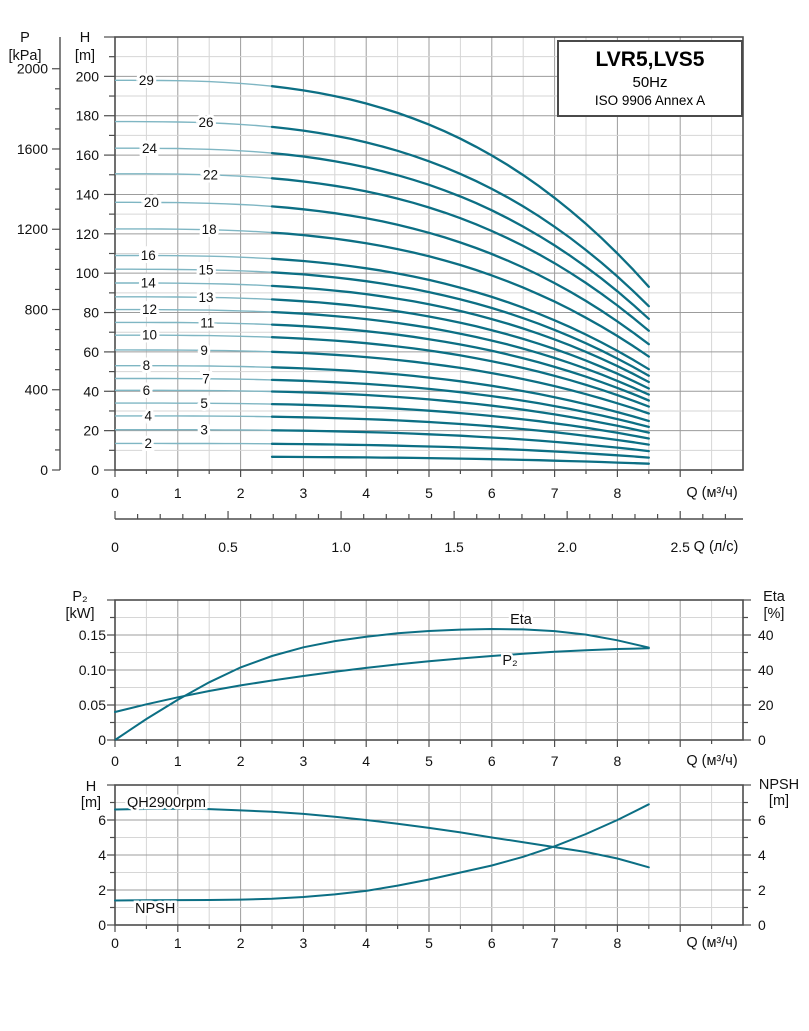 The height and width of the screenshot is (1031, 809). What do you see at coordinates (91, 431) in the screenshot?
I see `h-axis-tick-label: 20` at bounding box center [91, 431].